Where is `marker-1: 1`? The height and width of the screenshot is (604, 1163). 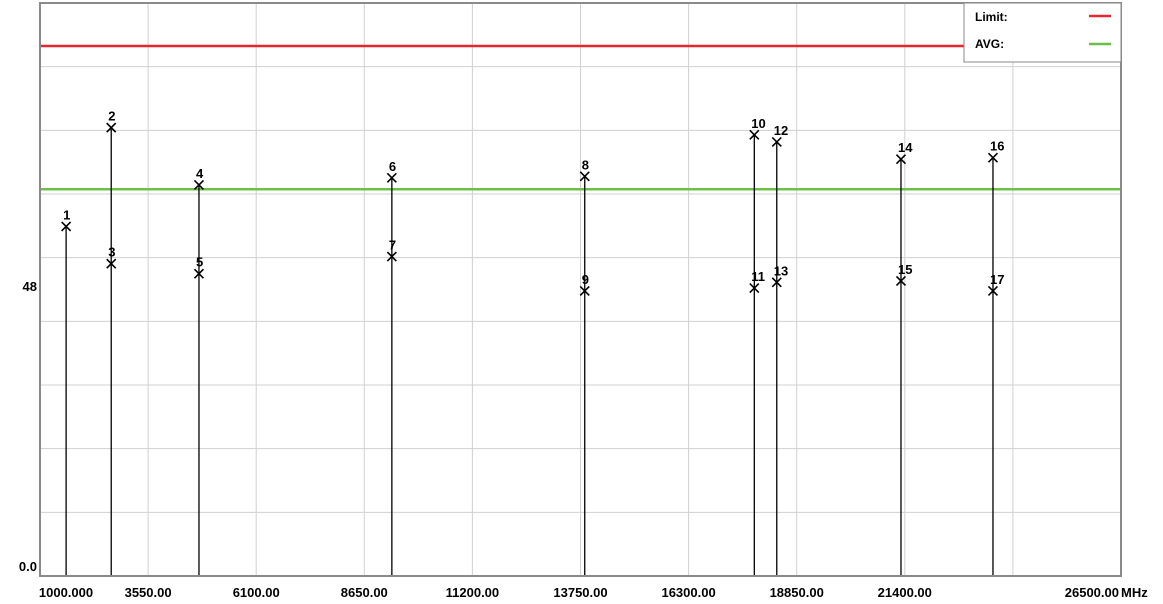
marker-1: 1 is located at coordinates (66, 219).